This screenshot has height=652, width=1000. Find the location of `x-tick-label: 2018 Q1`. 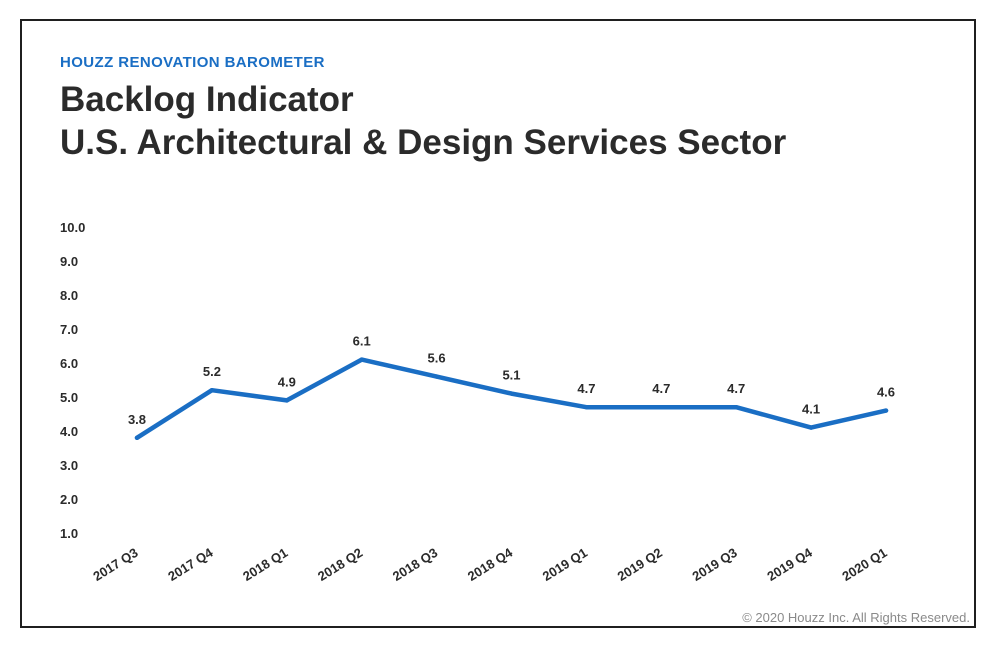

x-tick-label: 2018 Q1 is located at coordinates (265, 564).